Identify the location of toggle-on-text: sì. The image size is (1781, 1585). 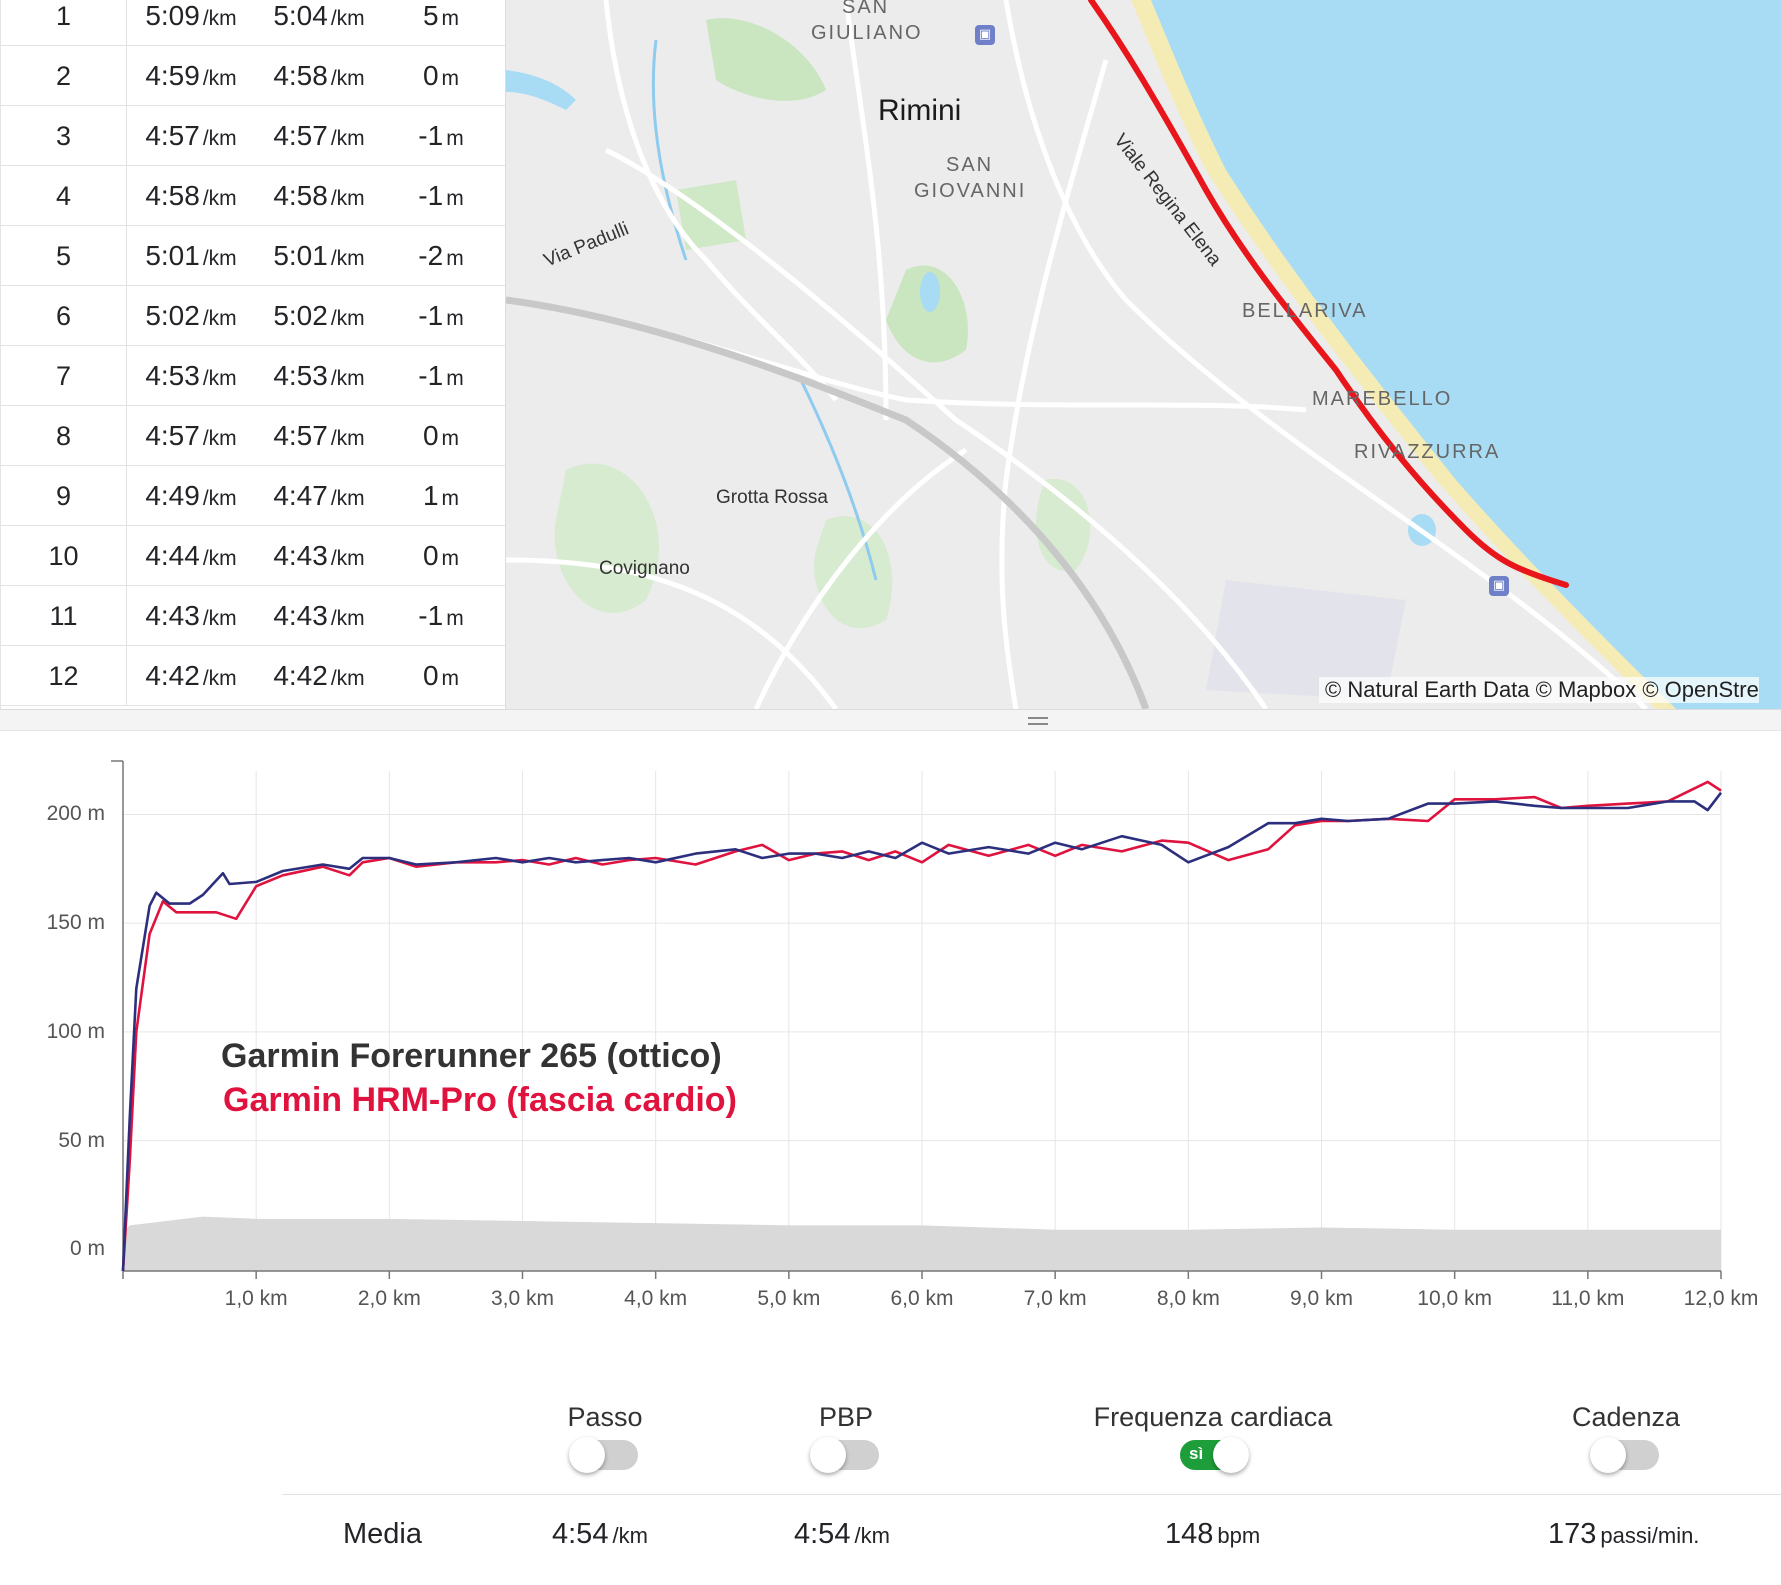
(1196, 1453).